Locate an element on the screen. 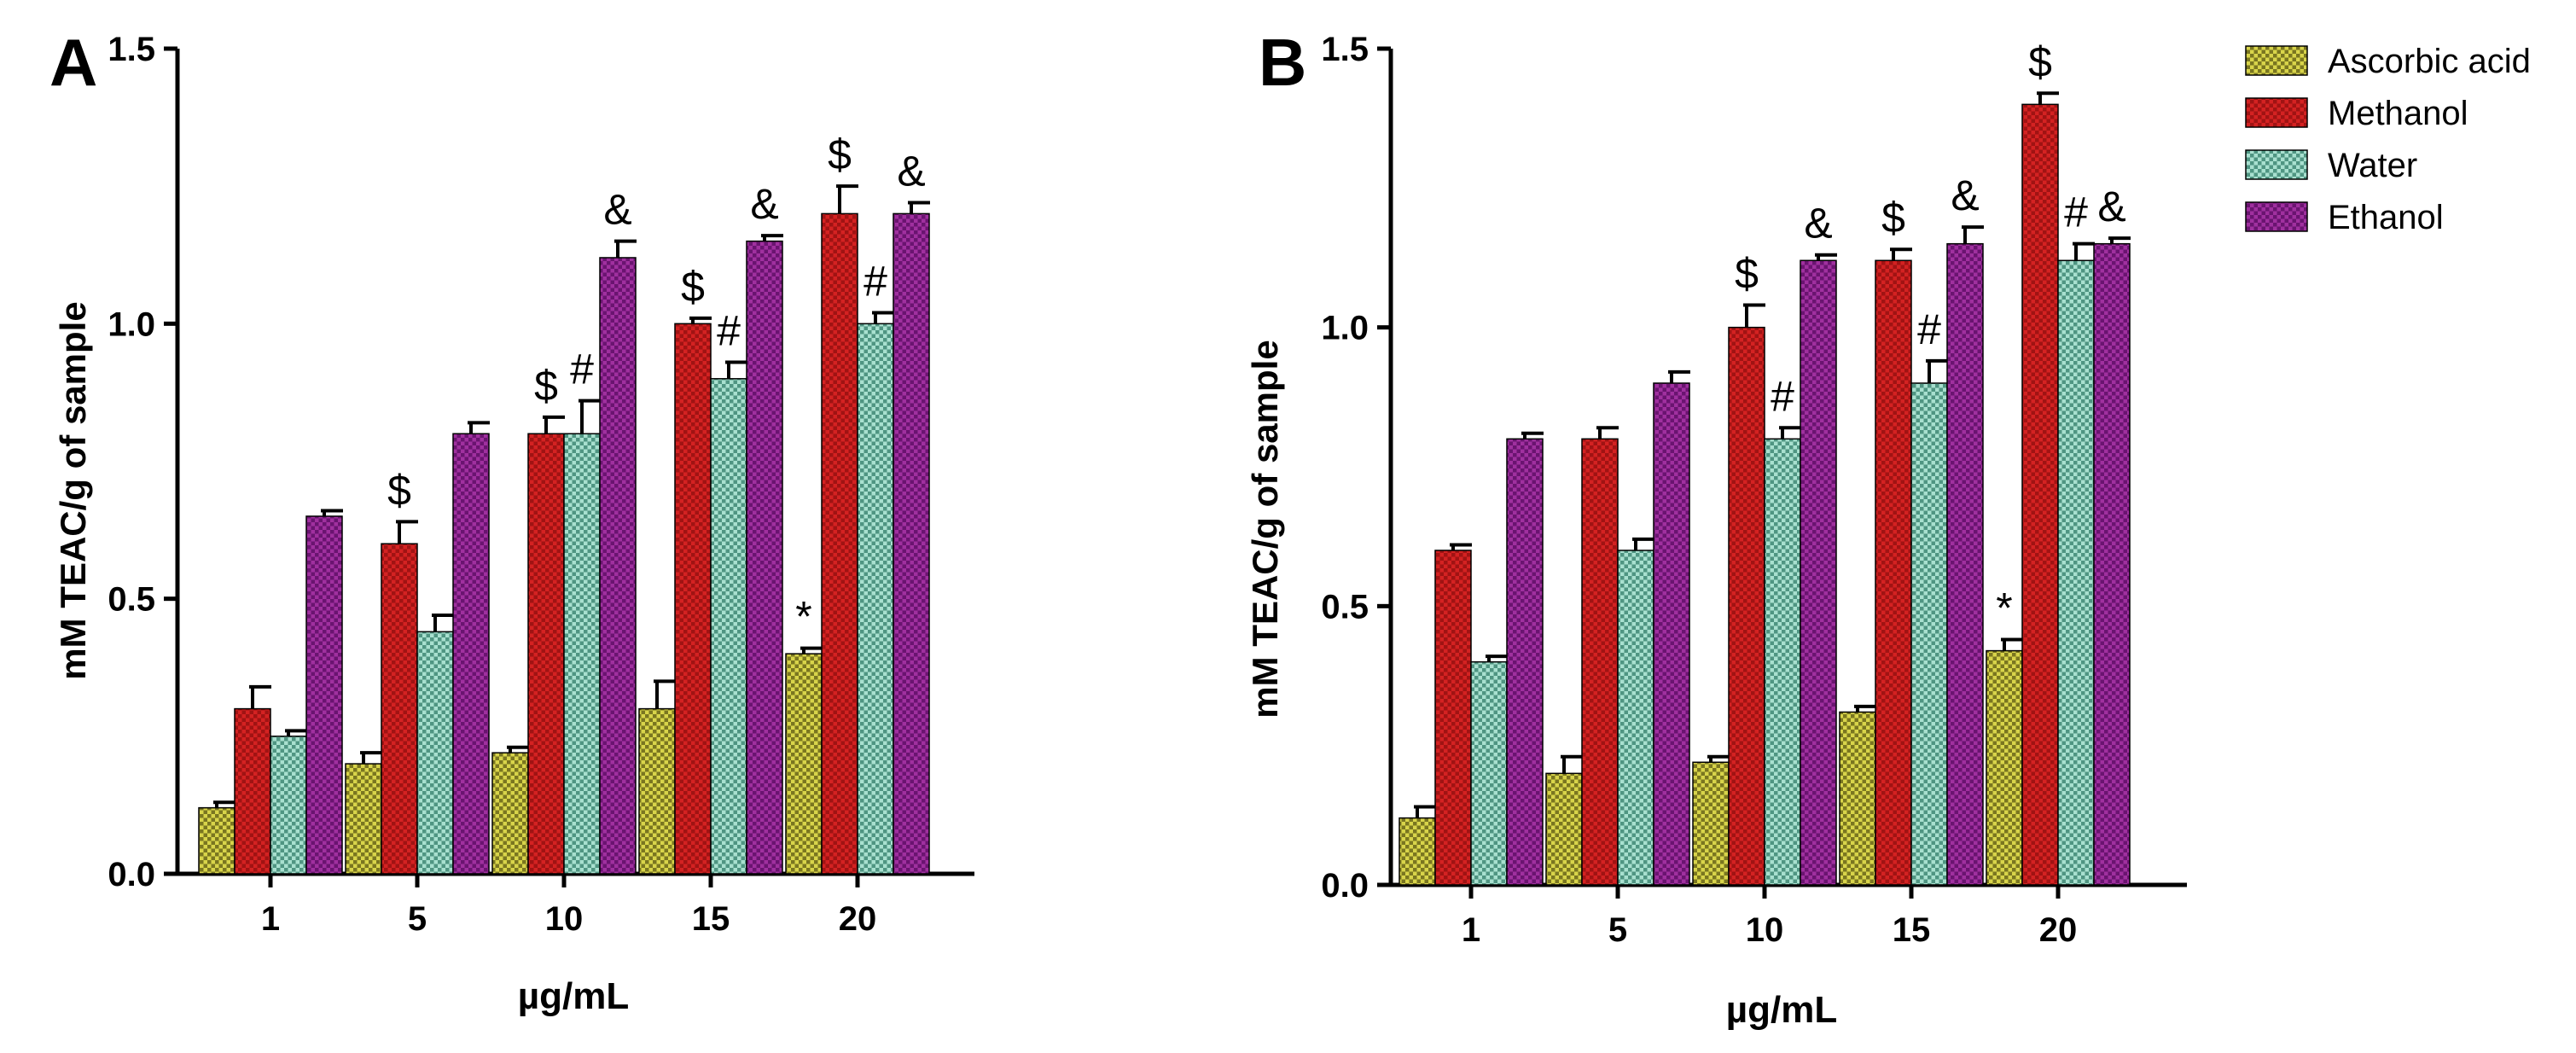 This screenshot has height=1053, width=2576. panel-b-significance-methanol-20: $ is located at coordinates (2040, 61).